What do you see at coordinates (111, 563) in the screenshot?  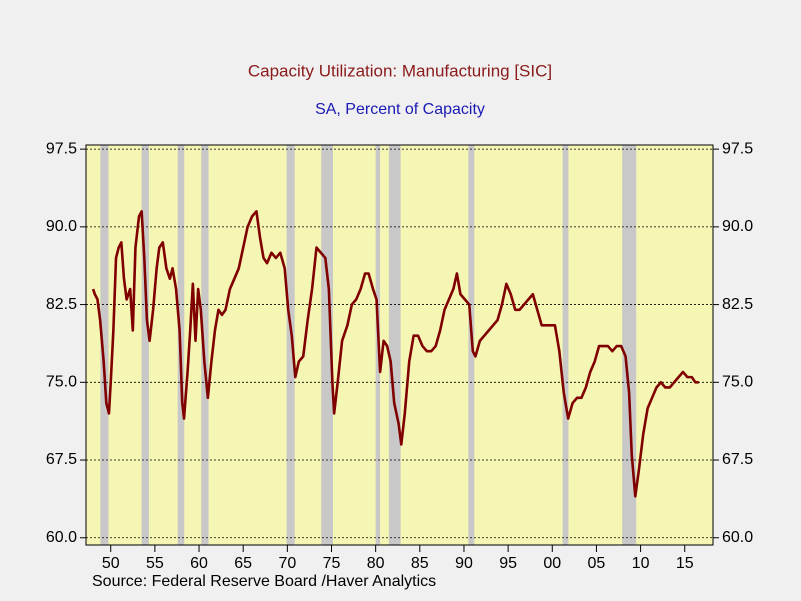 I see `x-tick-label: 50` at bounding box center [111, 563].